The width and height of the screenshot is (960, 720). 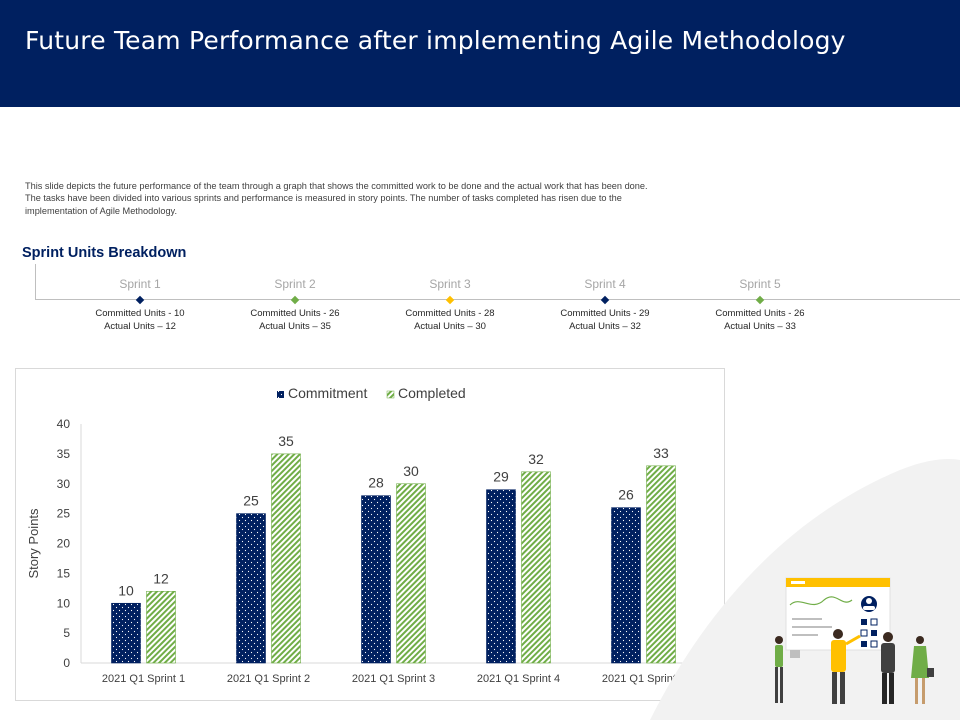 I want to click on dashboard-board, so click(x=838, y=614).